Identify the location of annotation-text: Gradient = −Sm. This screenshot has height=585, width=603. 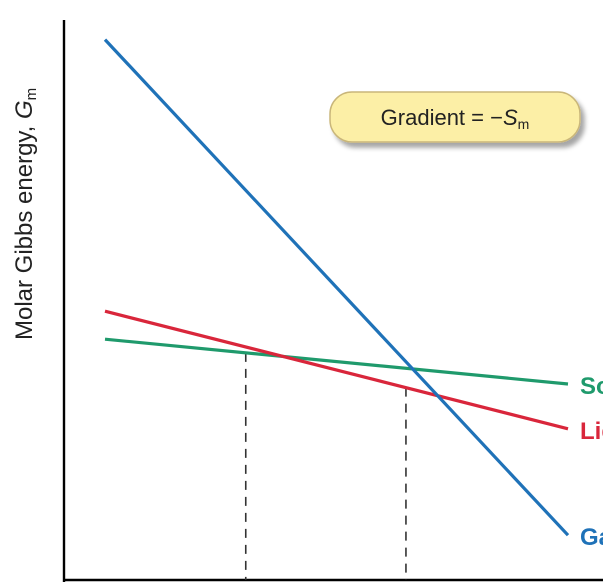
(455, 118).